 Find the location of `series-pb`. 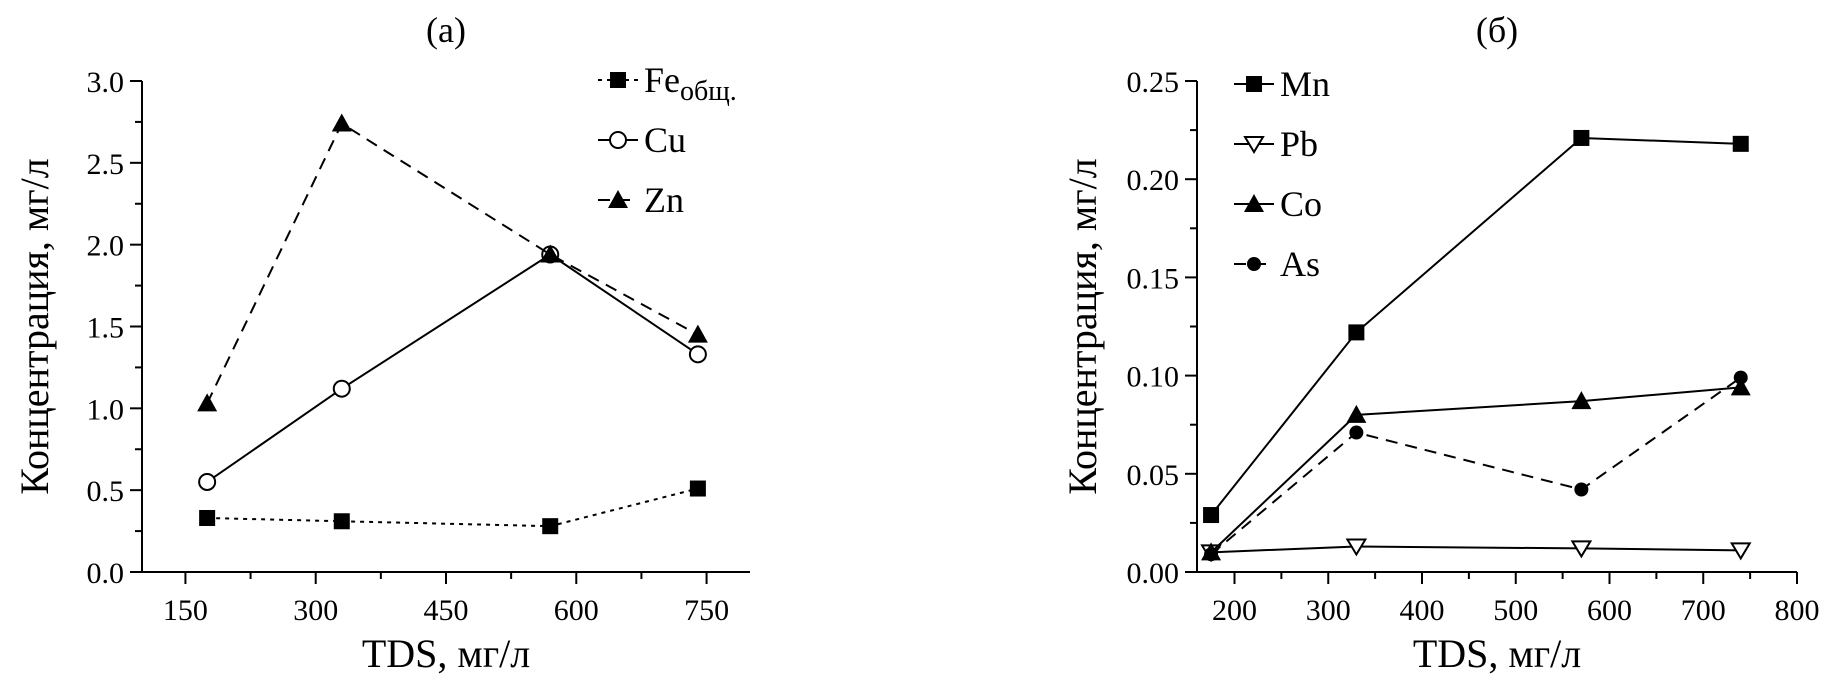

series-pb is located at coordinates (1476, 550).